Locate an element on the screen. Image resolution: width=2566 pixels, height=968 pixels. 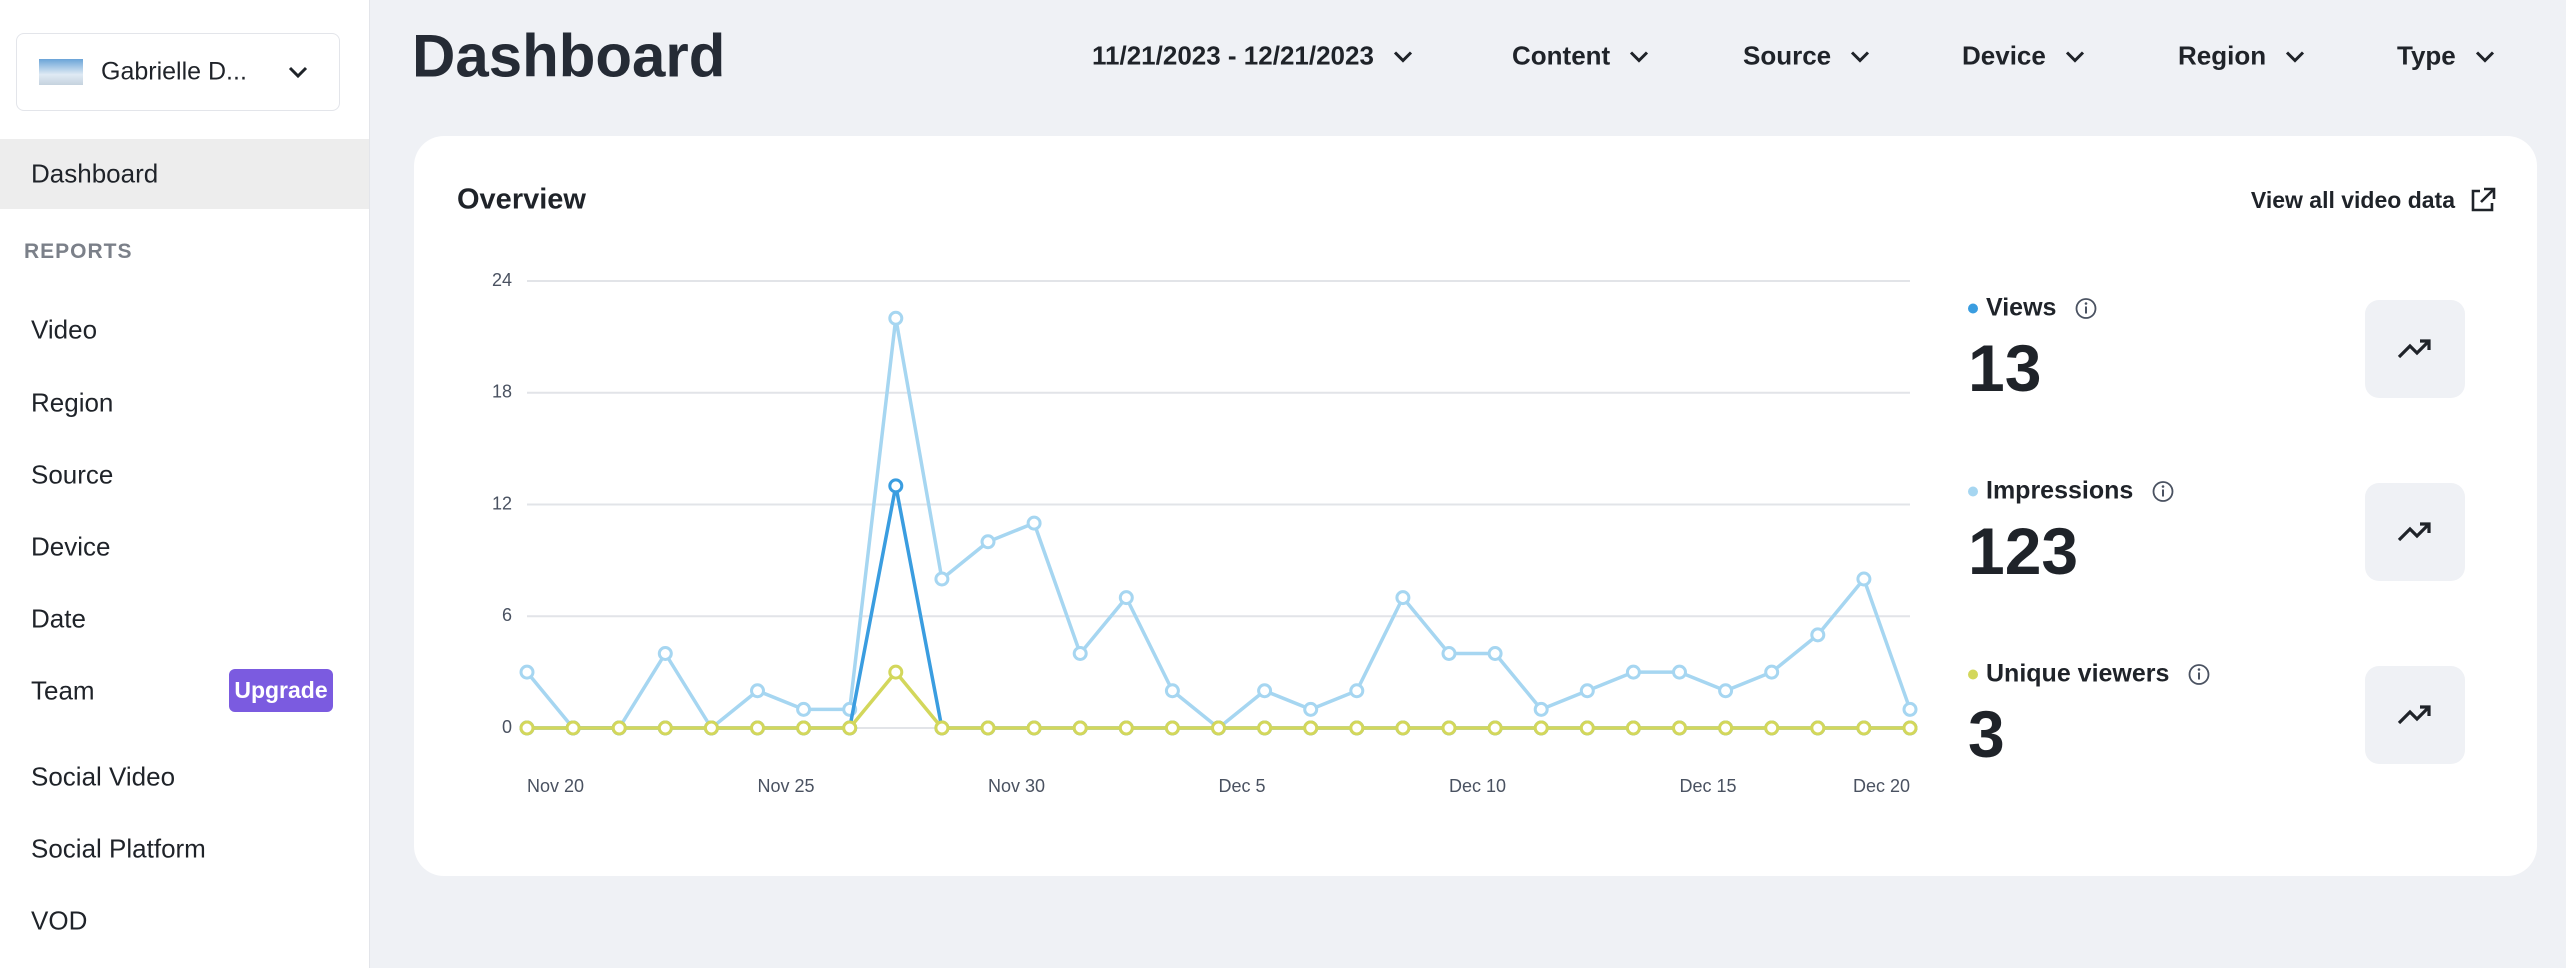
filter-label: Content is located at coordinates (1561, 55).